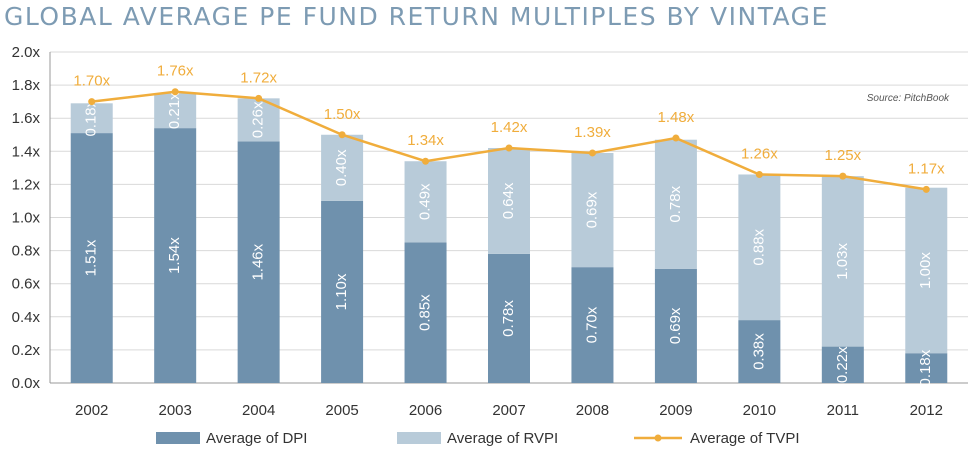 The width and height of the screenshot is (975, 451). I want to click on rvpi-data-label: 0.21x, so click(174, 110).